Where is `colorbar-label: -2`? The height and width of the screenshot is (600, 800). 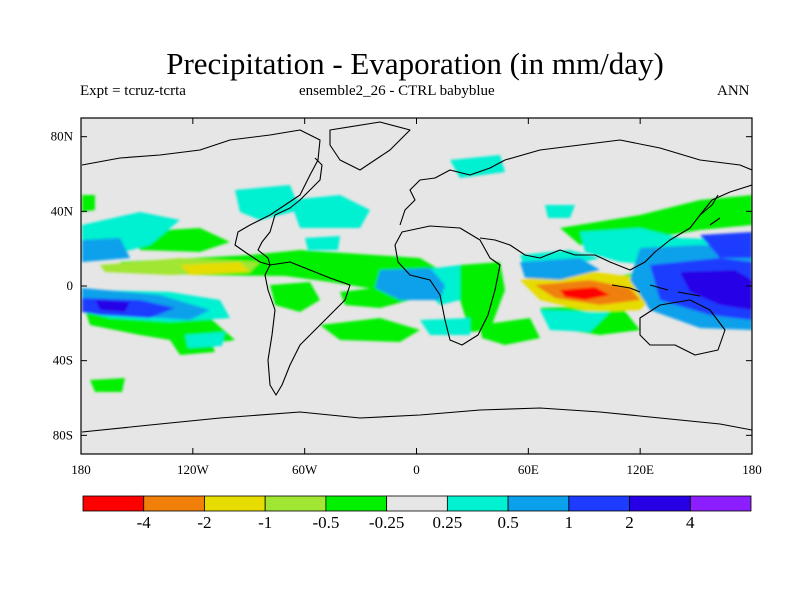
colorbar-label: -2 is located at coordinates (204, 522).